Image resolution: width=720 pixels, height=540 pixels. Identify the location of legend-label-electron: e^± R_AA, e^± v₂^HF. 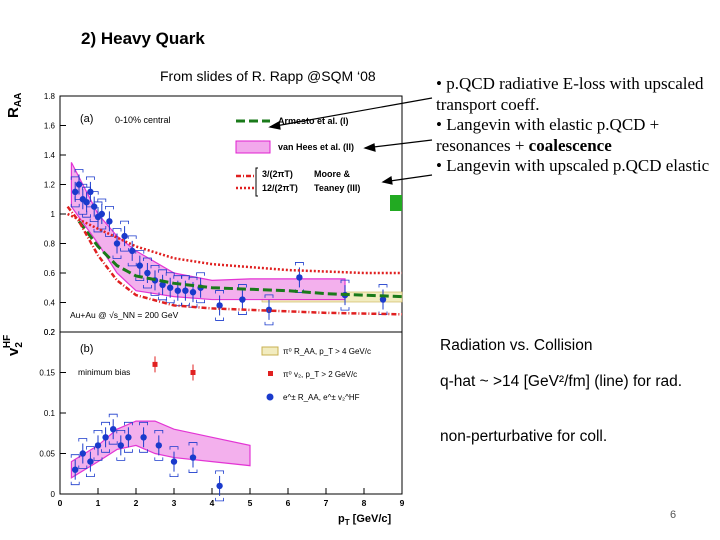
(321, 397).